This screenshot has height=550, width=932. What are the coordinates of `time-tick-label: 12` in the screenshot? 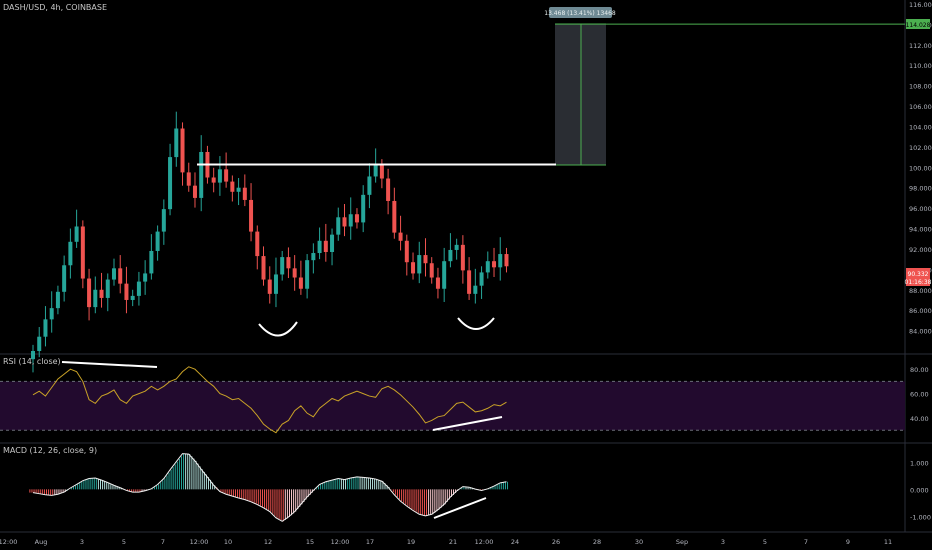 It's located at (268, 542).